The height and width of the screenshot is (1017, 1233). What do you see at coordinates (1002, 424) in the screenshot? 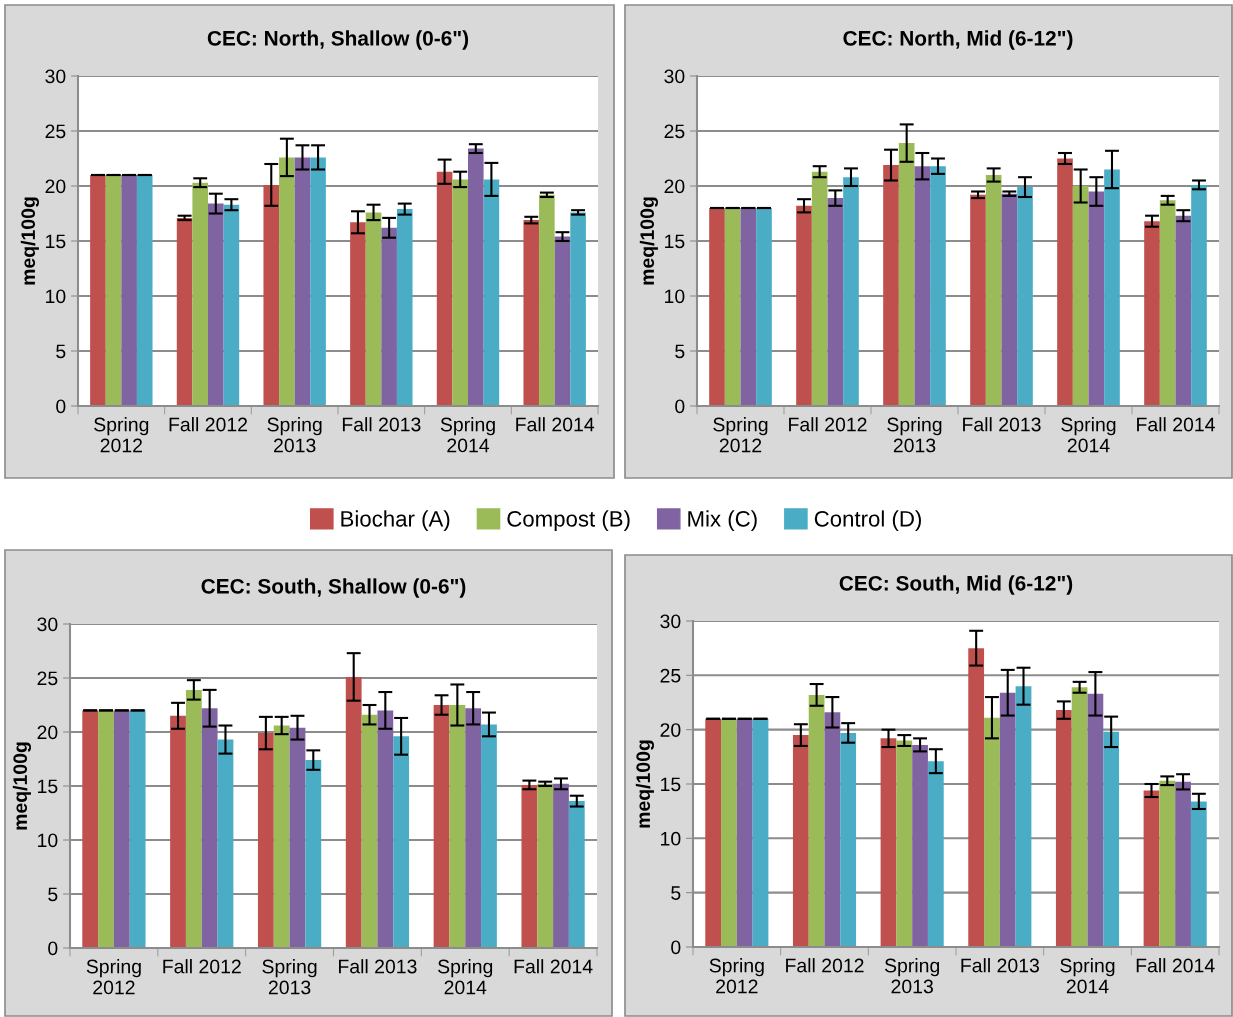
I see `x-tick-label: Fall 2013` at bounding box center [1002, 424].